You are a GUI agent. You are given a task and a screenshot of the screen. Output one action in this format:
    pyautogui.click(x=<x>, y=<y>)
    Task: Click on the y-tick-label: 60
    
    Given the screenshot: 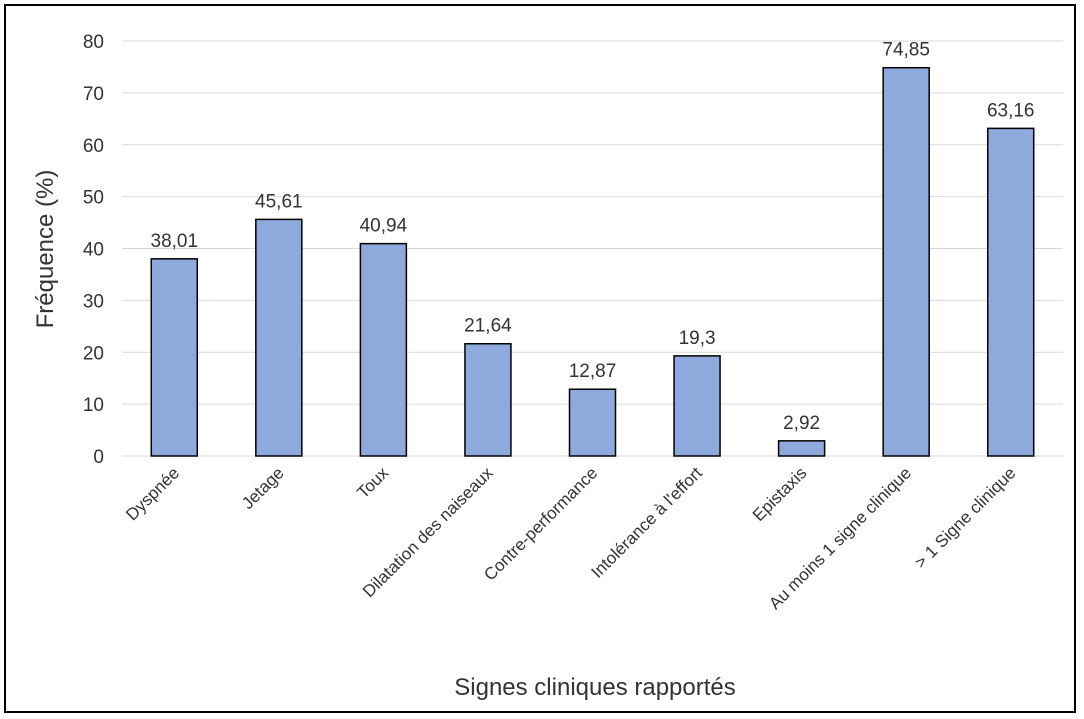 What is the action you would take?
    pyautogui.click(x=93, y=146)
    